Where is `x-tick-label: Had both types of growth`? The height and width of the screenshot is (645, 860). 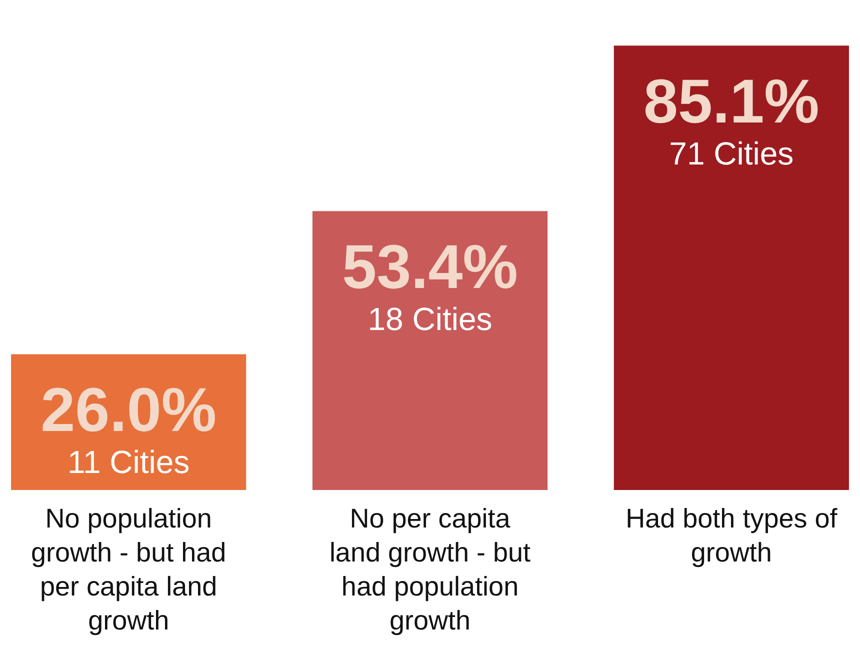 x-tick-label: Had both types of growth is located at coordinates (732, 536).